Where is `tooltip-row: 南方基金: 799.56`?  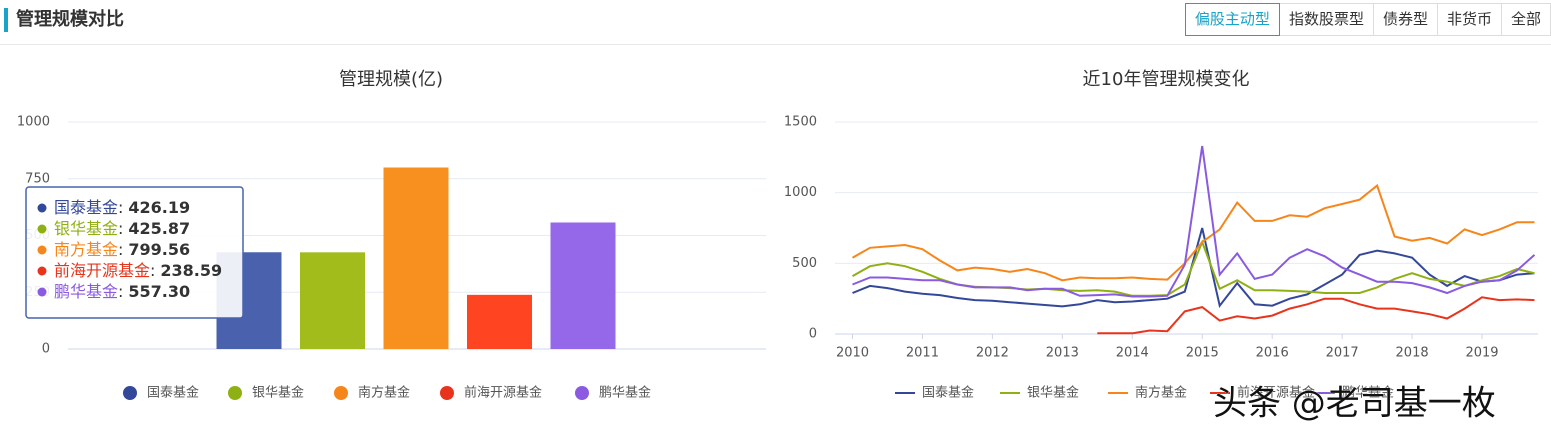 tooltip-row: 南方基金: 799.56 is located at coordinates (122, 249).